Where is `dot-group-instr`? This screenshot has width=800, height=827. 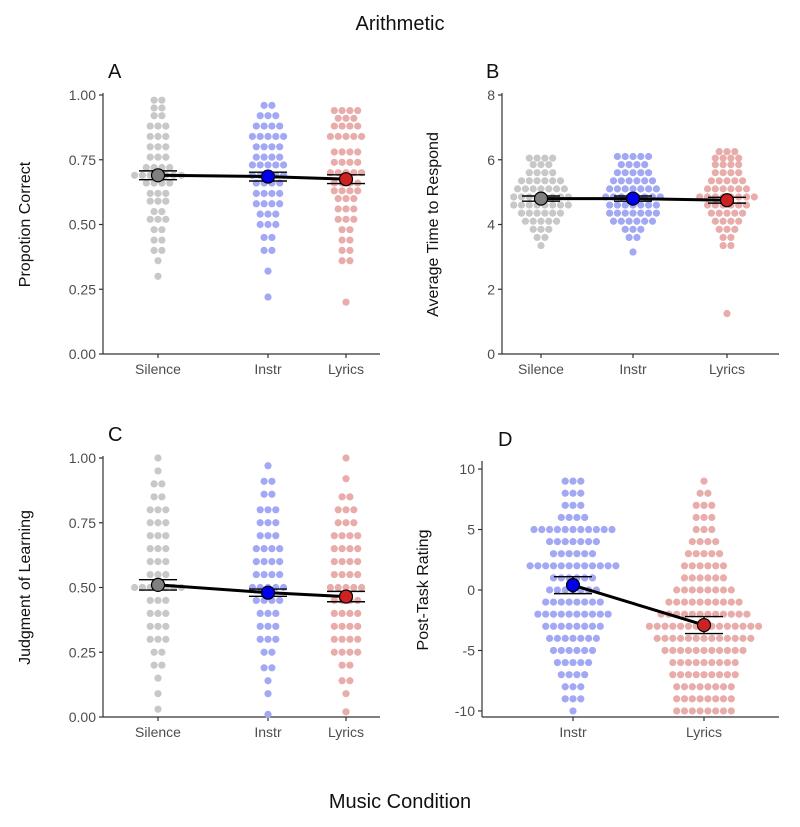
dot-group-instr is located at coordinates (268, 201).